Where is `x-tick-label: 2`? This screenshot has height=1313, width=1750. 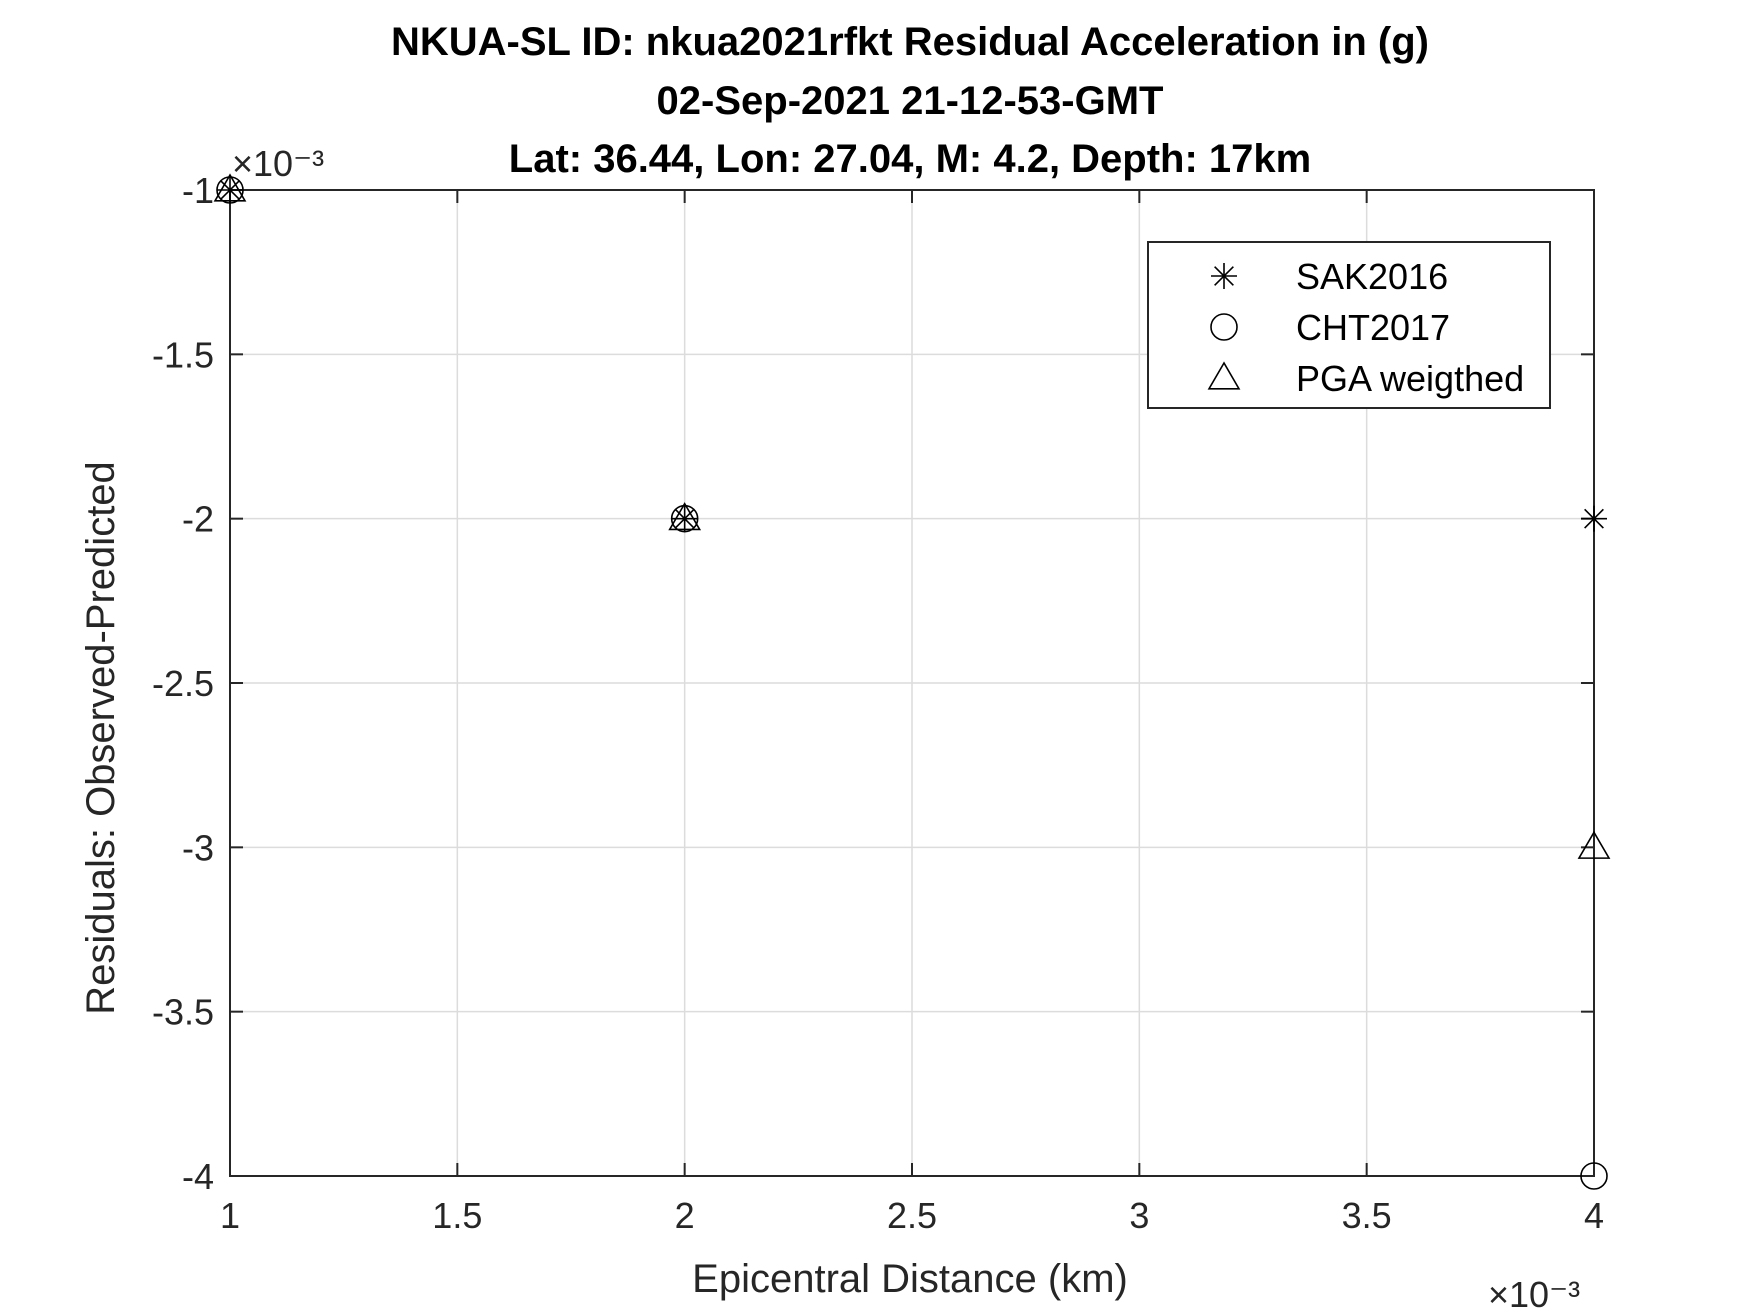
x-tick-label: 2 is located at coordinates (685, 1215).